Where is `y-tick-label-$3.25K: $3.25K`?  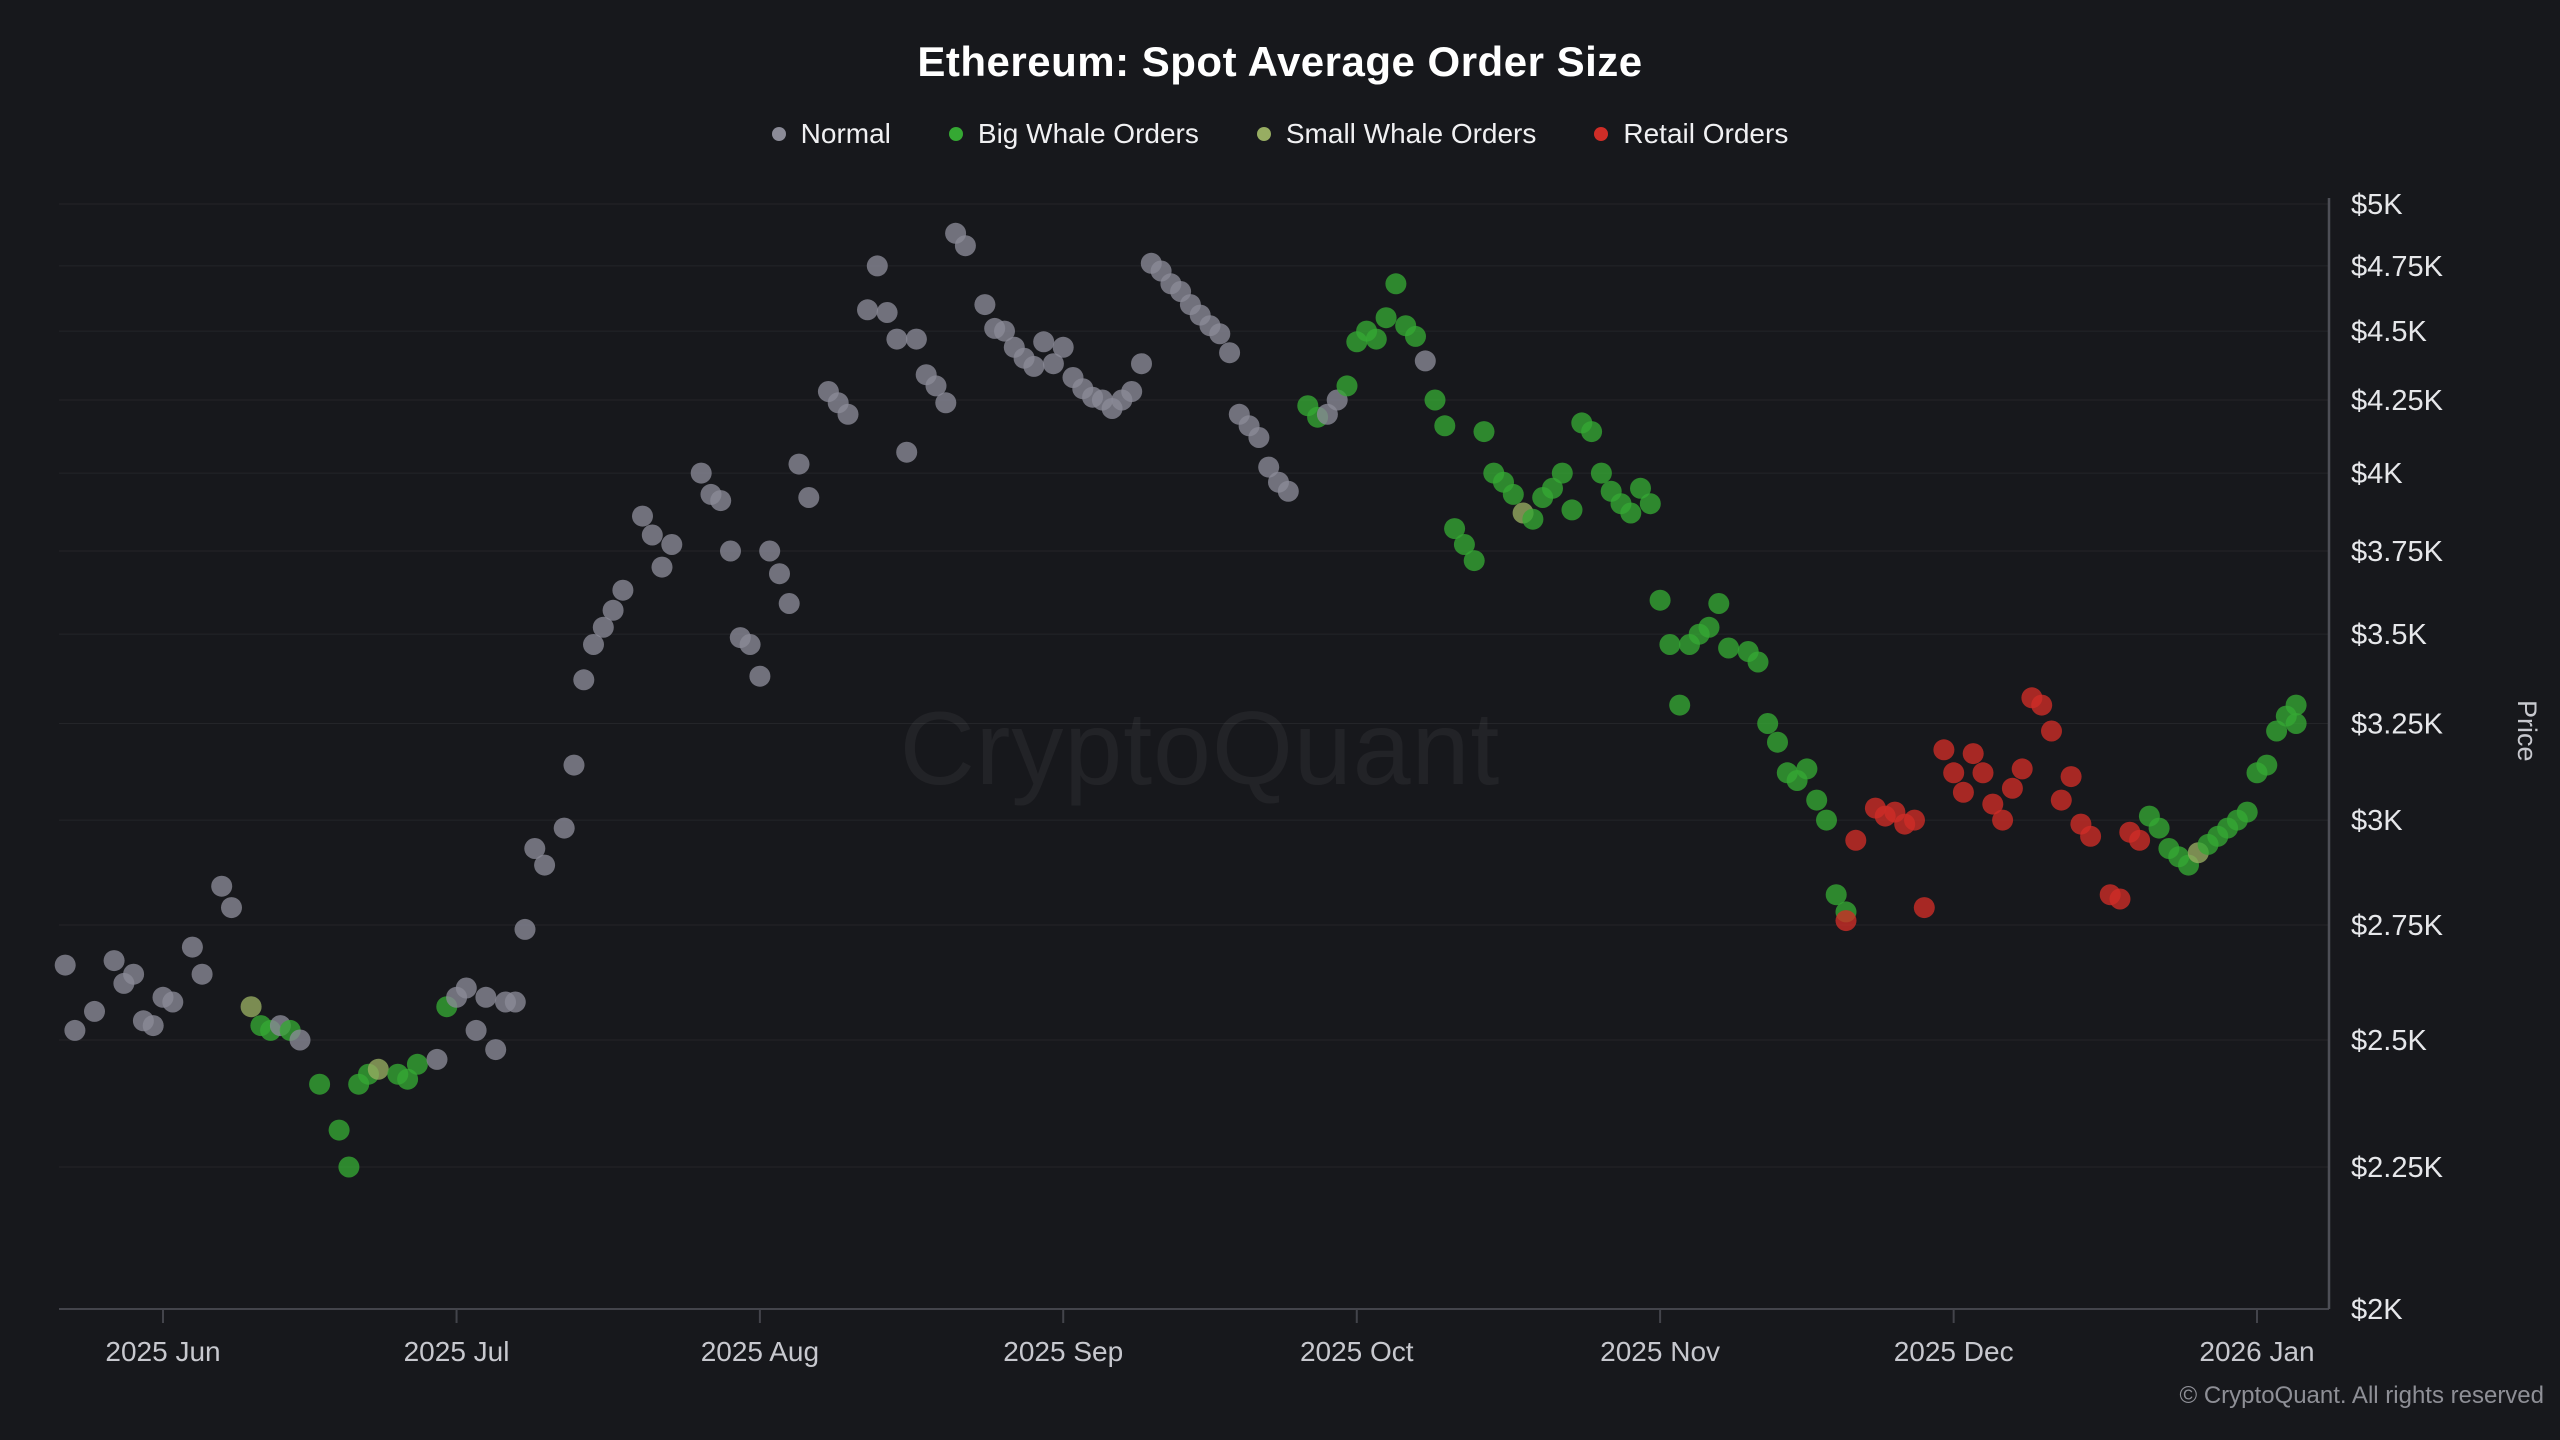
y-tick-label-$3.25K: $3.25K is located at coordinates (2397, 725).